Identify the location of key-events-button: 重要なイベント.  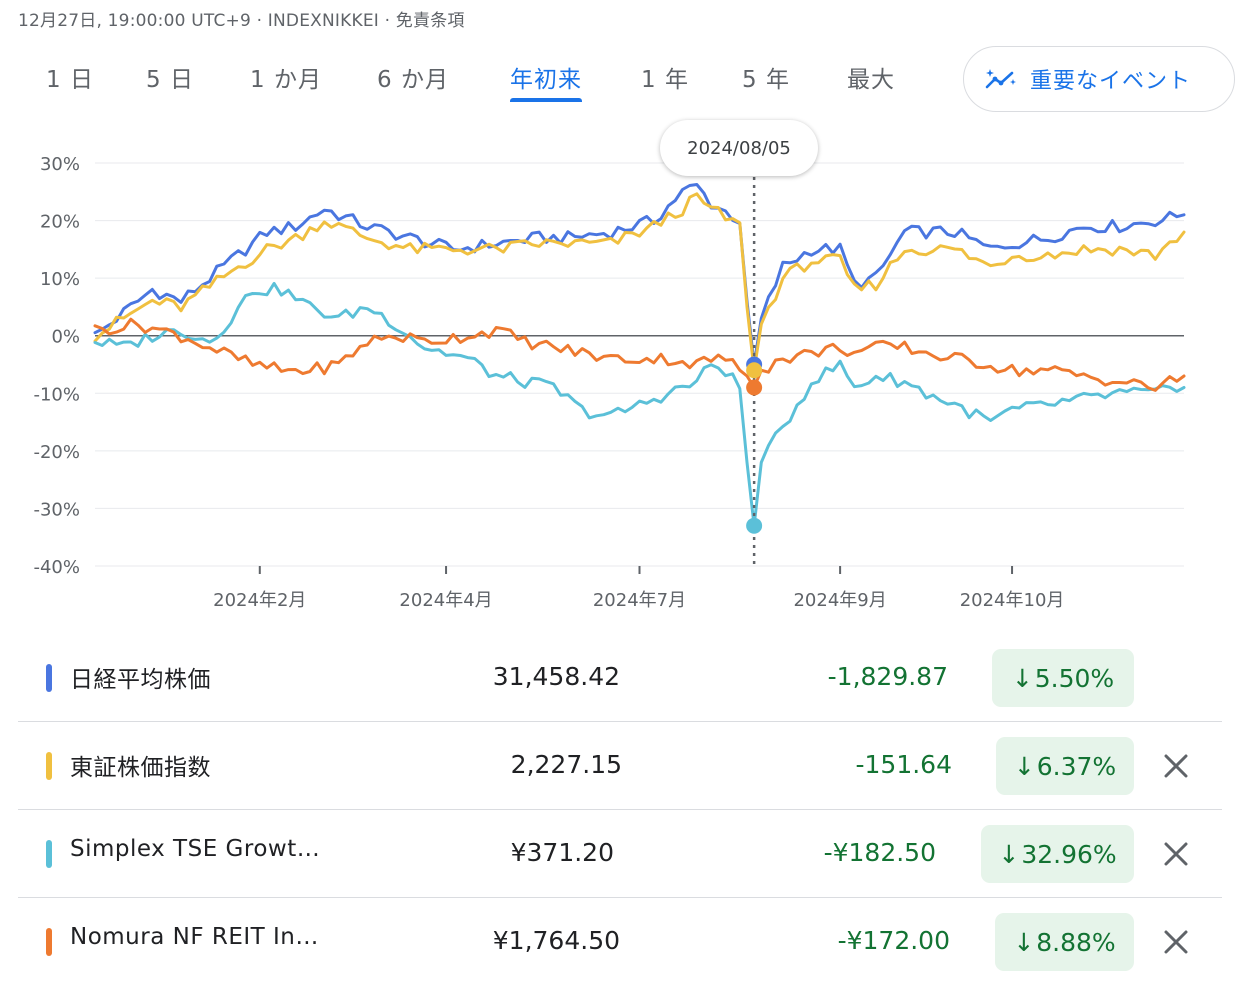
(1099, 79).